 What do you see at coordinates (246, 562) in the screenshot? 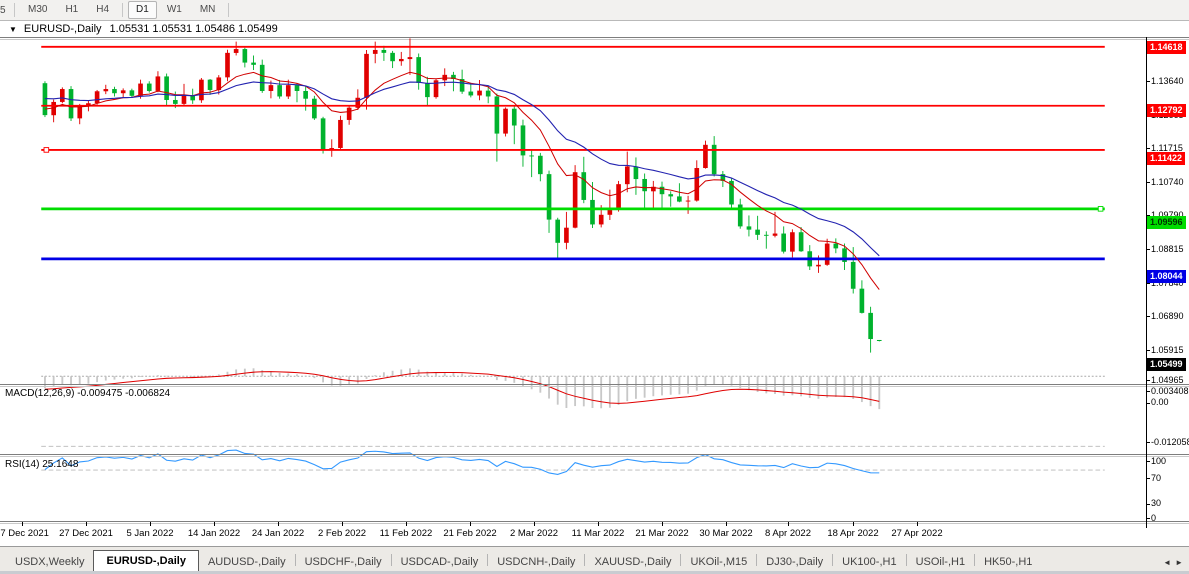
I see `symbol-tab-audusd-daily: AUDUSD-,Daily` at bounding box center [246, 562].